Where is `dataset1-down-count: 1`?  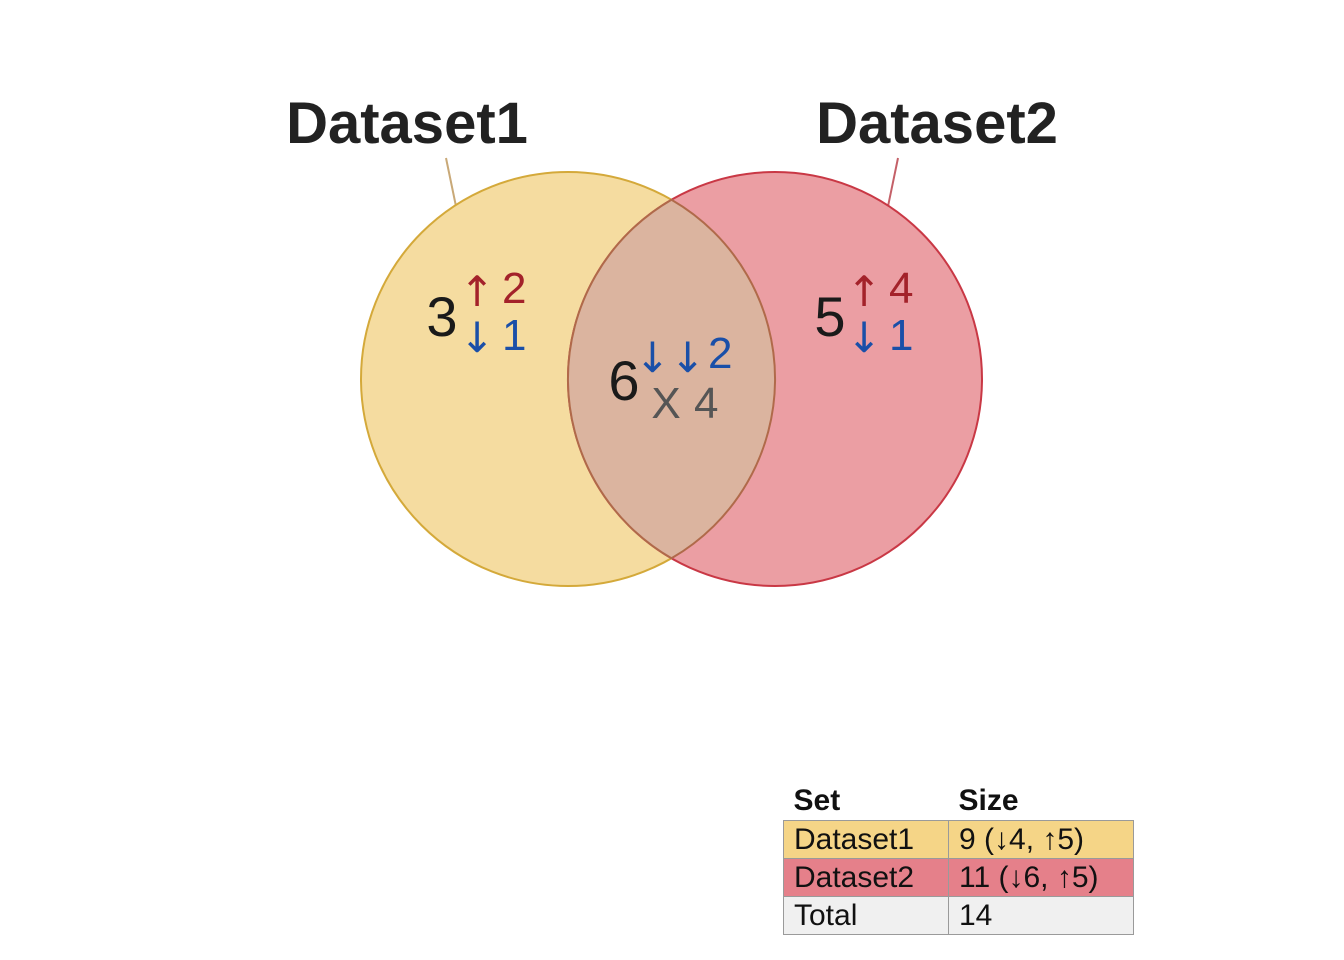
dataset1-down-count: 1 is located at coordinates (514, 335).